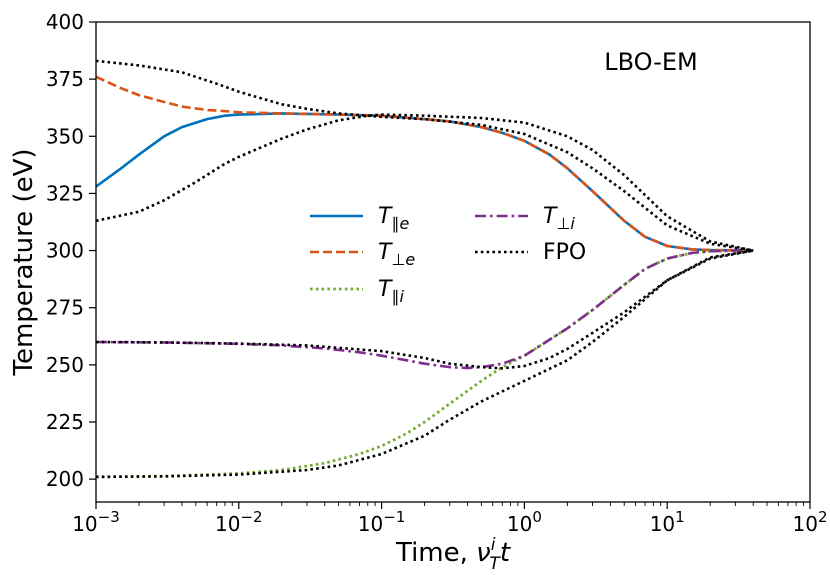 Image resolution: width=830 pixels, height=575 pixels. I want to click on legend-item-T∥e: T∥e, so click(359, 218).